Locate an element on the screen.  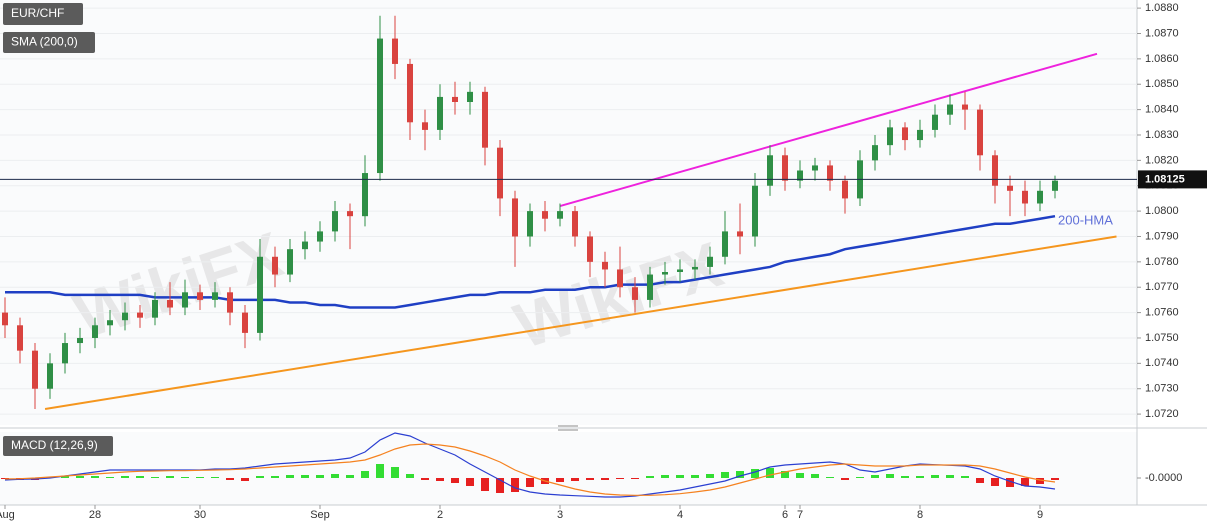
macd-pane is located at coordinates (568, 468).